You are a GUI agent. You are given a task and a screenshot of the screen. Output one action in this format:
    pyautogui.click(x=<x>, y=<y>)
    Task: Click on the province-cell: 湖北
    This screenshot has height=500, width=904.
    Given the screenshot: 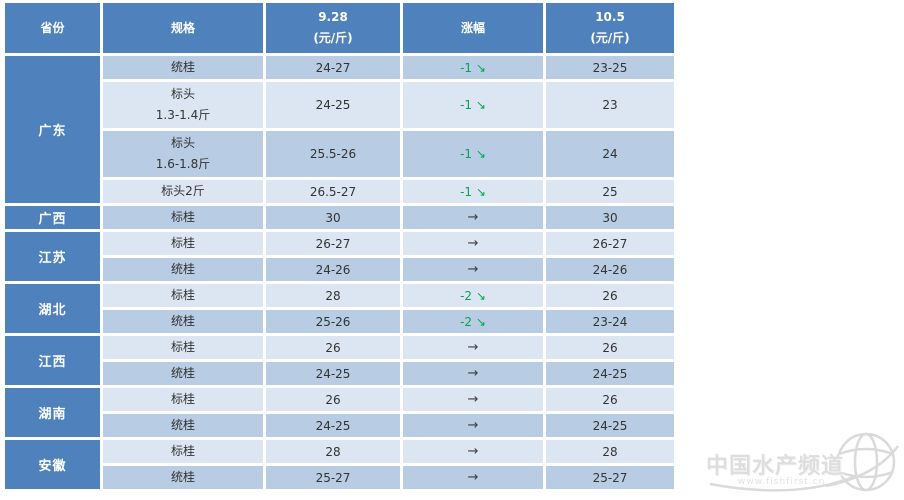 What is the action you would take?
    pyautogui.click(x=52, y=308)
    